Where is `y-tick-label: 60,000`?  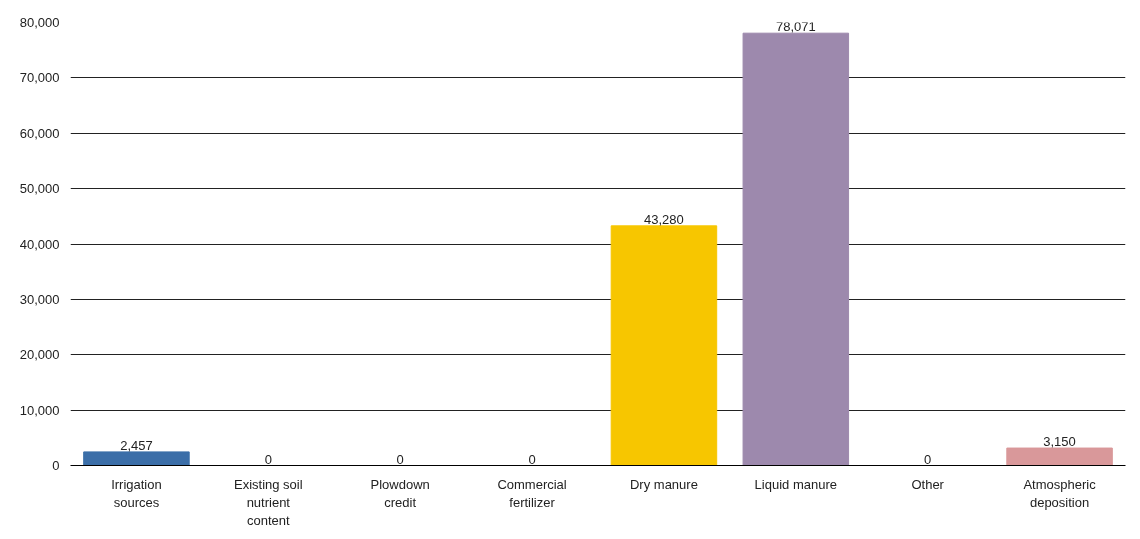 y-tick-label: 60,000 is located at coordinates (39, 133).